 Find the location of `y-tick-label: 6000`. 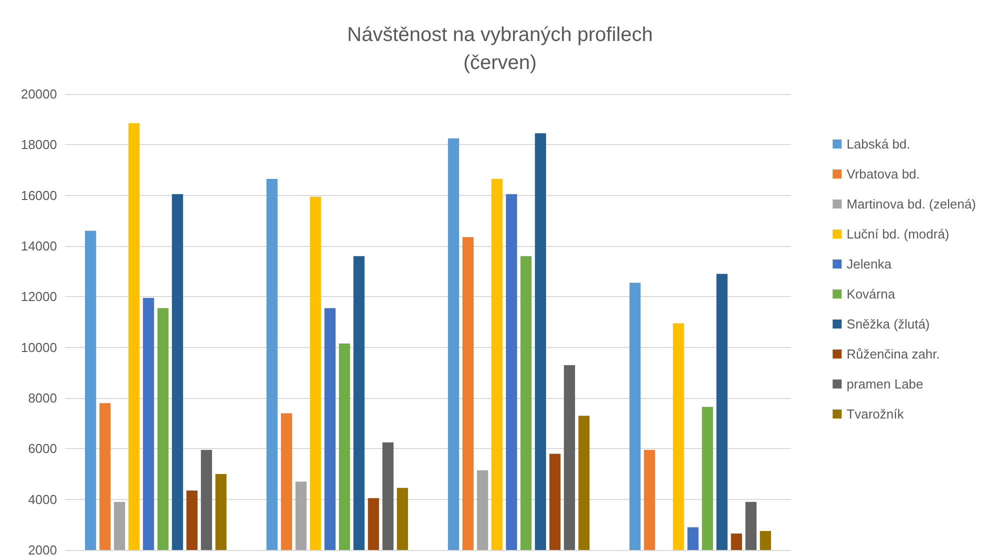

y-tick-label: 6000 is located at coordinates (42, 448).